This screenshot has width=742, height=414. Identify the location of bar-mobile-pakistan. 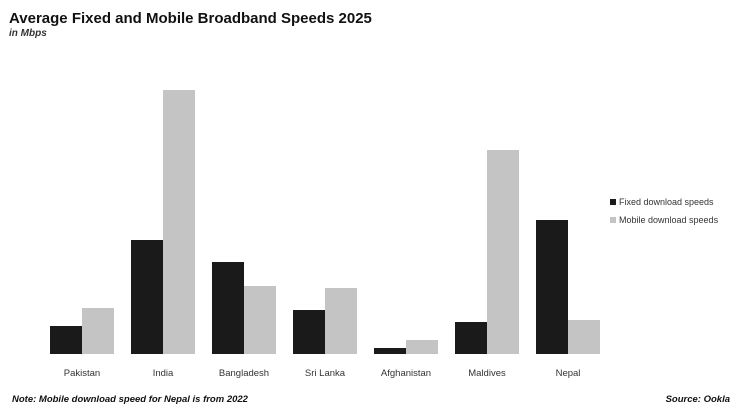
(98, 331).